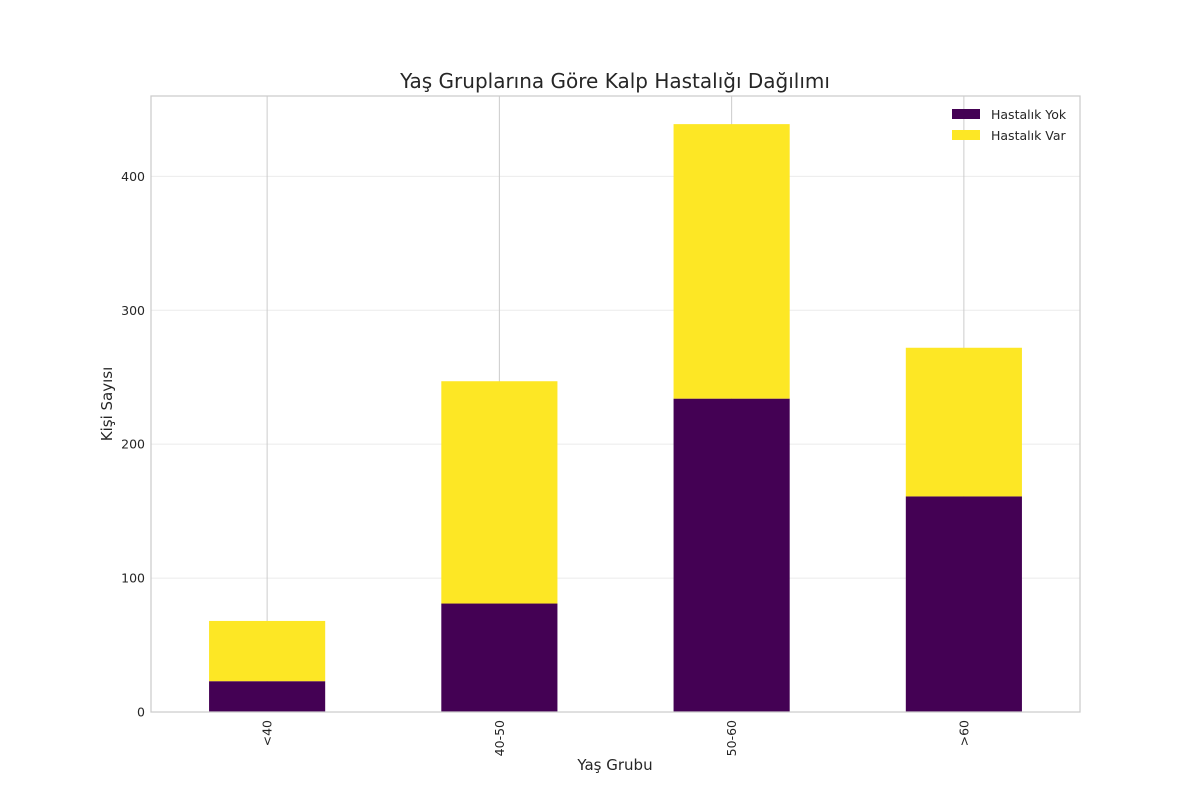 The width and height of the screenshot is (1200, 800). Describe the element at coordinates (133, 578) in the screenshot. I see `y-tick-label: 100` at that location.